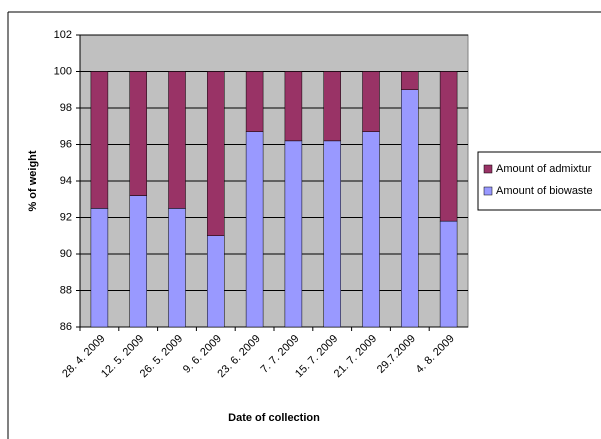 The image size is (601, 439). What do you see at coordinates (63, 71) in the screenshot?
I see `y-tick-label: 100` at bounding box center [63, 71].